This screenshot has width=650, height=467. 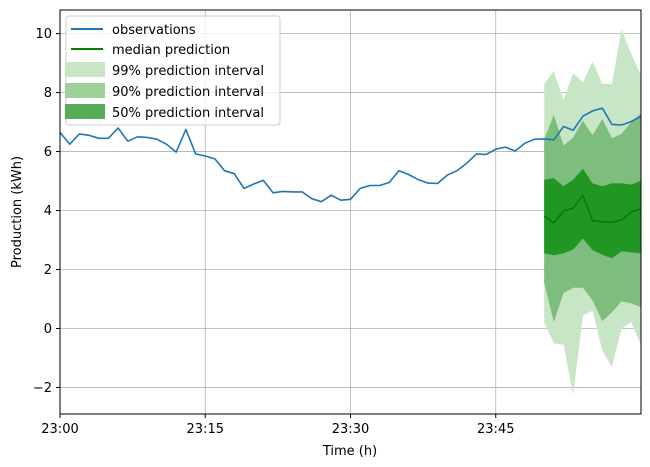 What do you see at coordinates (188, 71) in the screenshot?
I see `legend-99-label: 99% prediction interval` at bounding box center [188, 71].